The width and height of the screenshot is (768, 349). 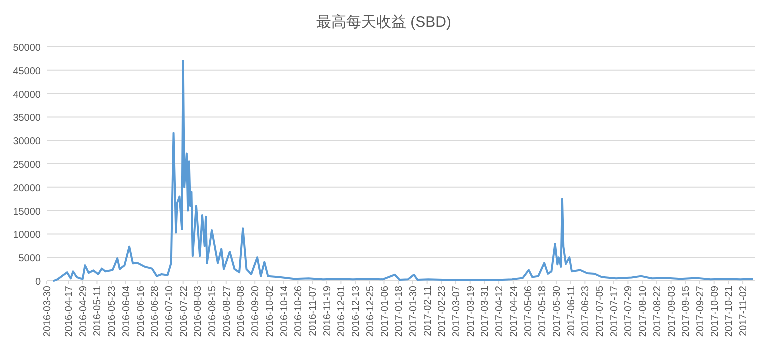 I want to click on x-tick-label: 2016-11-07, so click(x=313, y=311).